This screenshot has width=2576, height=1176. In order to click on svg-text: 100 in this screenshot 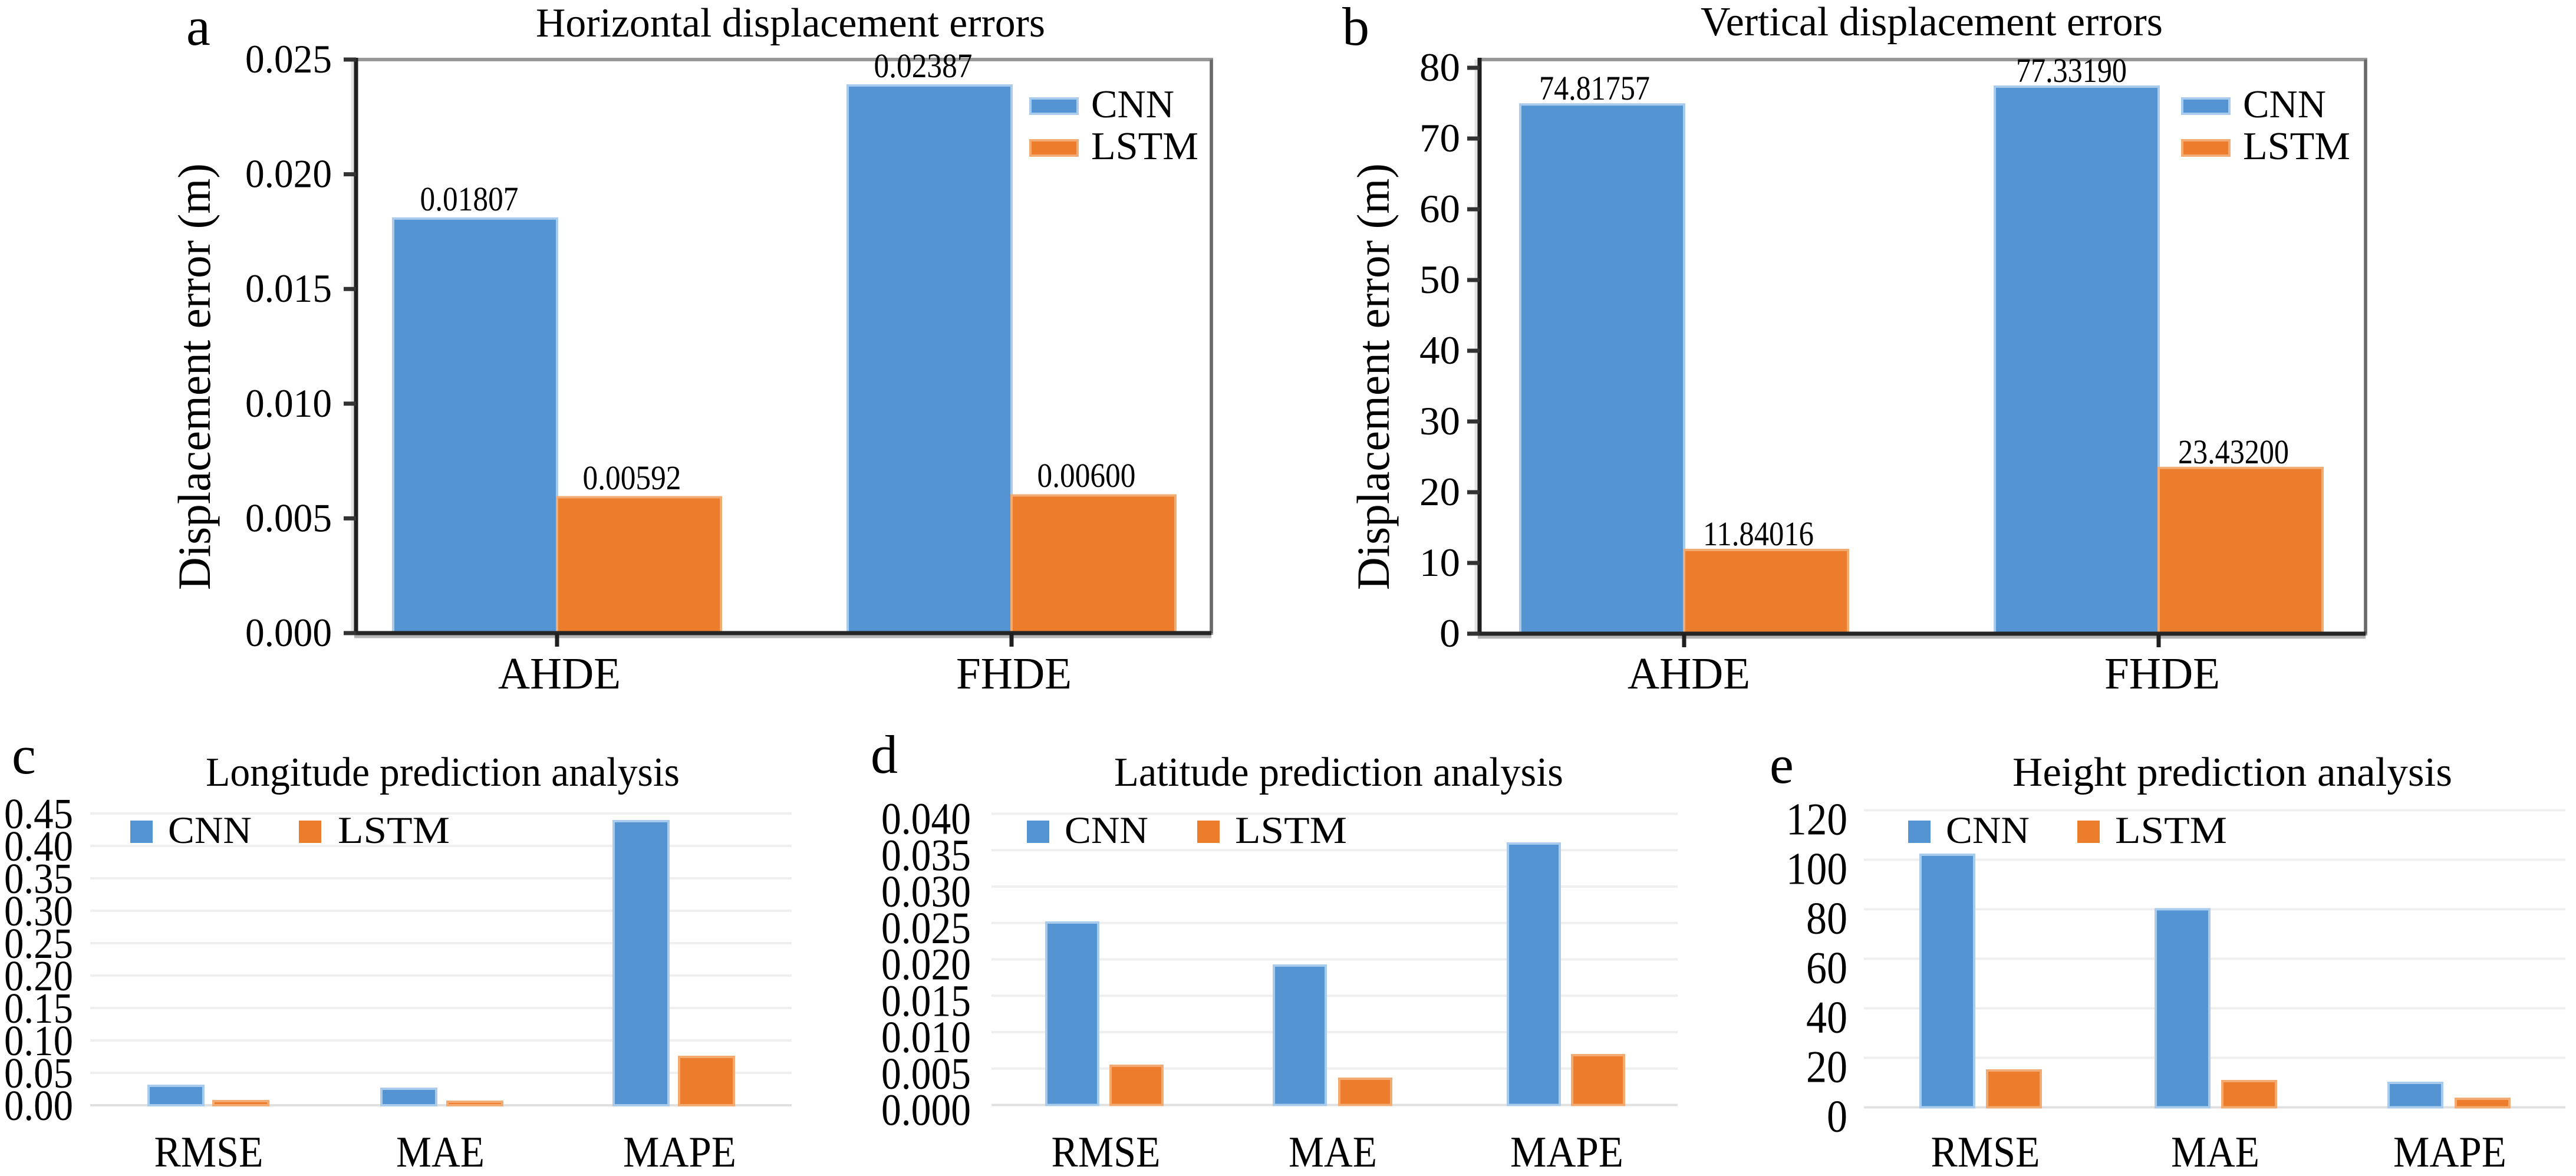, I will do `click(1816, 869)`.